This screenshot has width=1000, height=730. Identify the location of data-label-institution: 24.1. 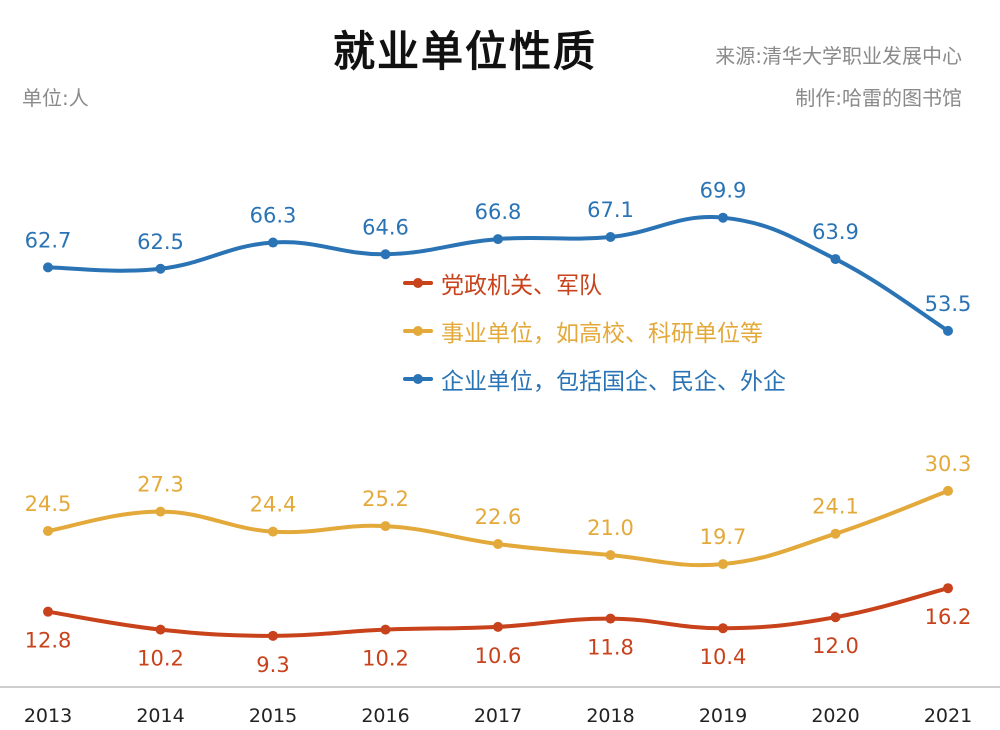
(835, 507).